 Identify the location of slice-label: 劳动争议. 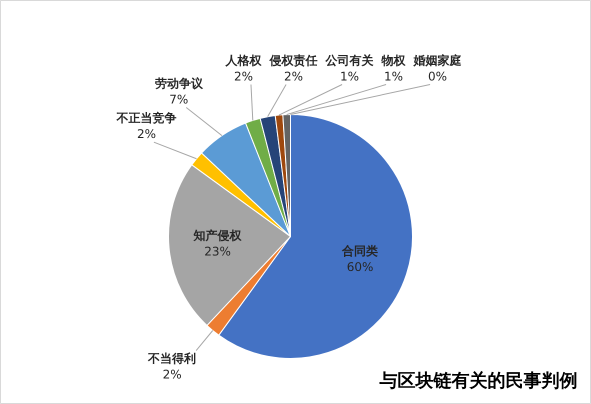
(179, 83).